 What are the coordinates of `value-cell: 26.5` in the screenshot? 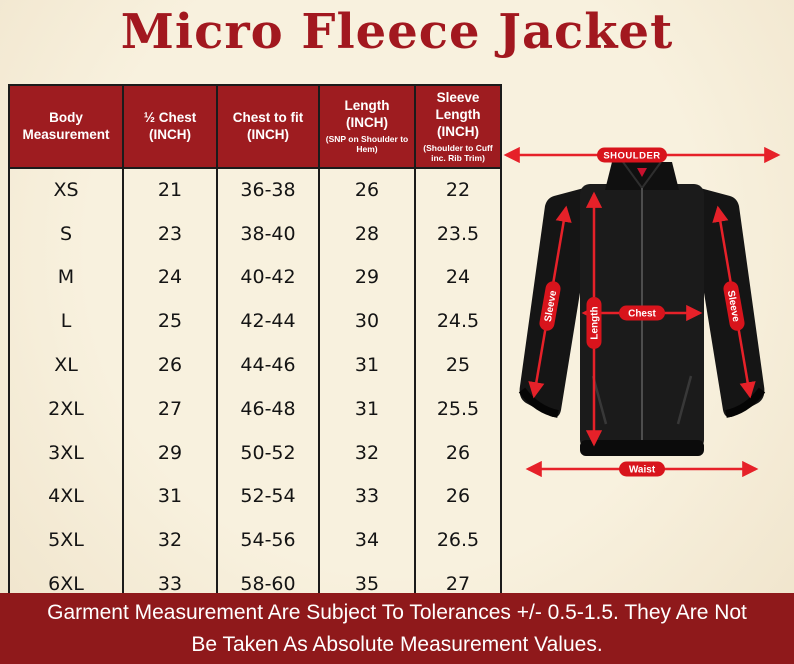 It's located at (458, 540).